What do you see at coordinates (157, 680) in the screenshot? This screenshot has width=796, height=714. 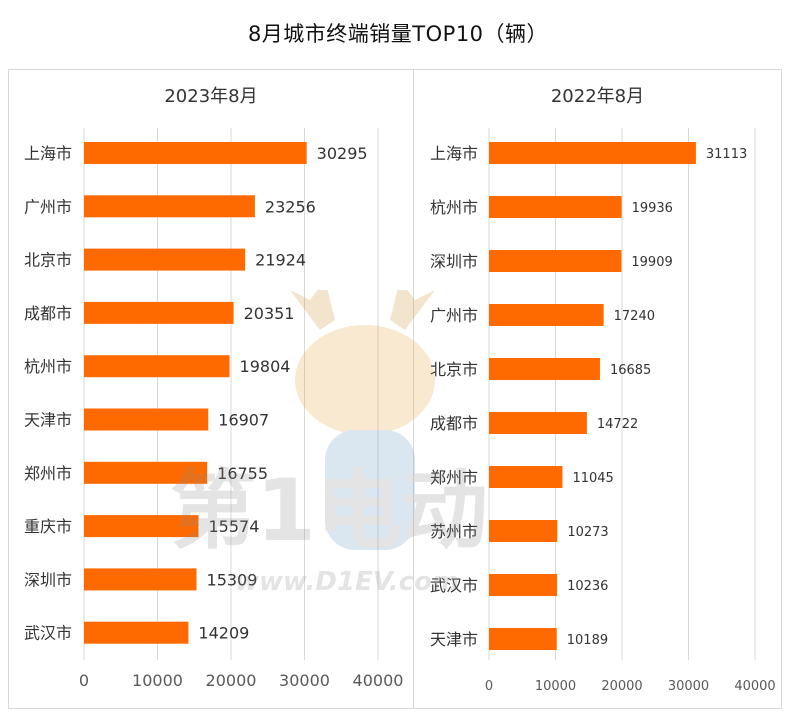 I see `x-tick-label-left-1: 10000` at bounding box center [157, 680].